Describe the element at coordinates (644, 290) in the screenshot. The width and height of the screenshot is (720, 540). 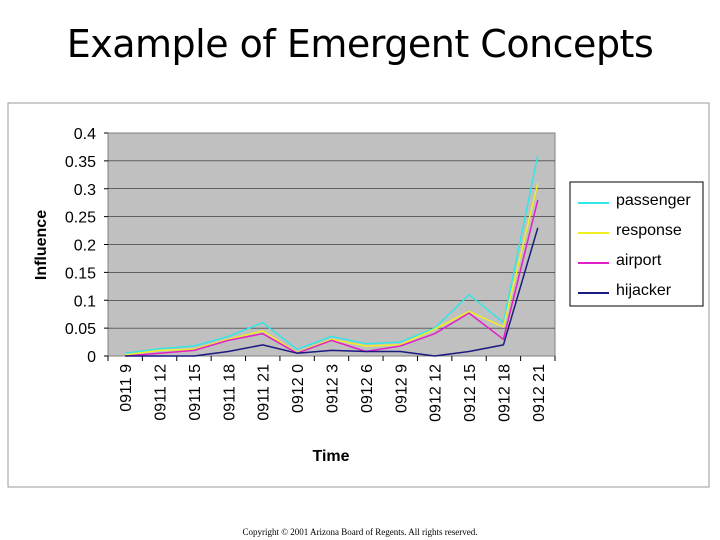
I see `legend-label-hijacker: hijacker` at that location.